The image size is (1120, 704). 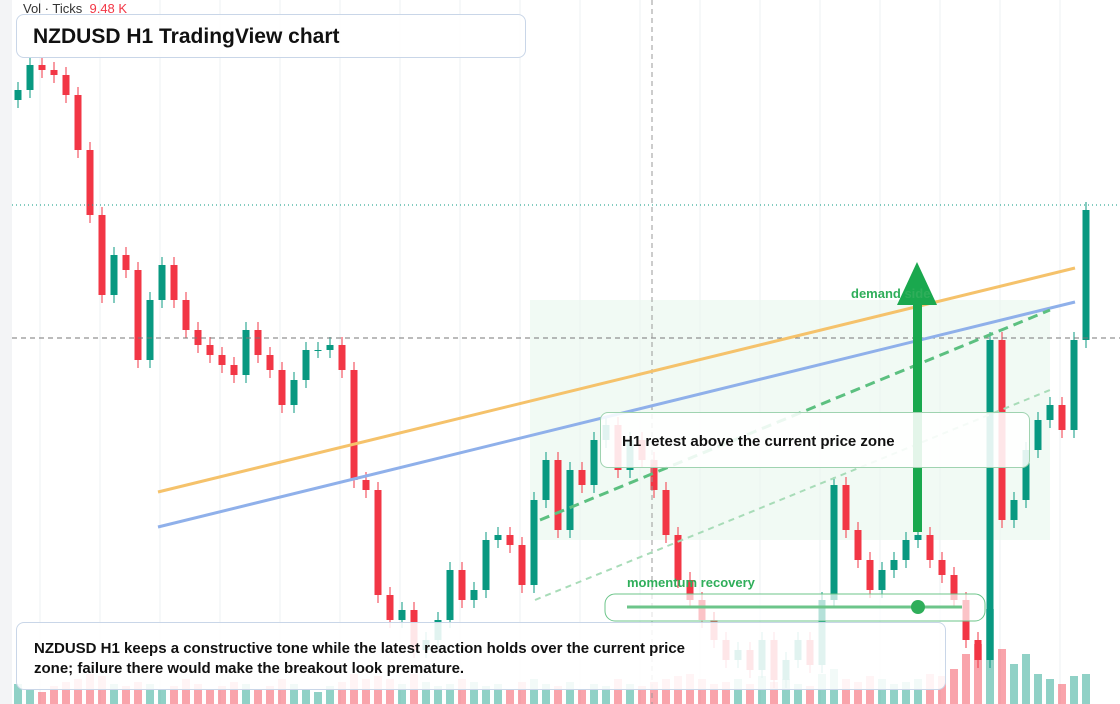 I want to click on title-box: NZDUSD H1 TradingView chart, so click(x=271, y=36).